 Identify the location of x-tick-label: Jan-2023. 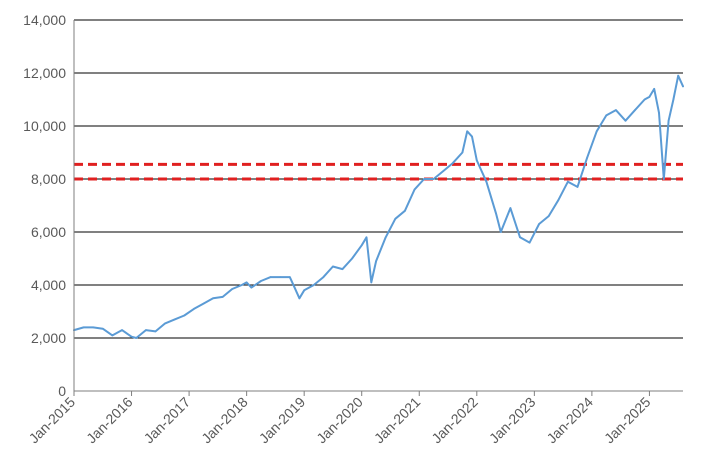
(512, 420).